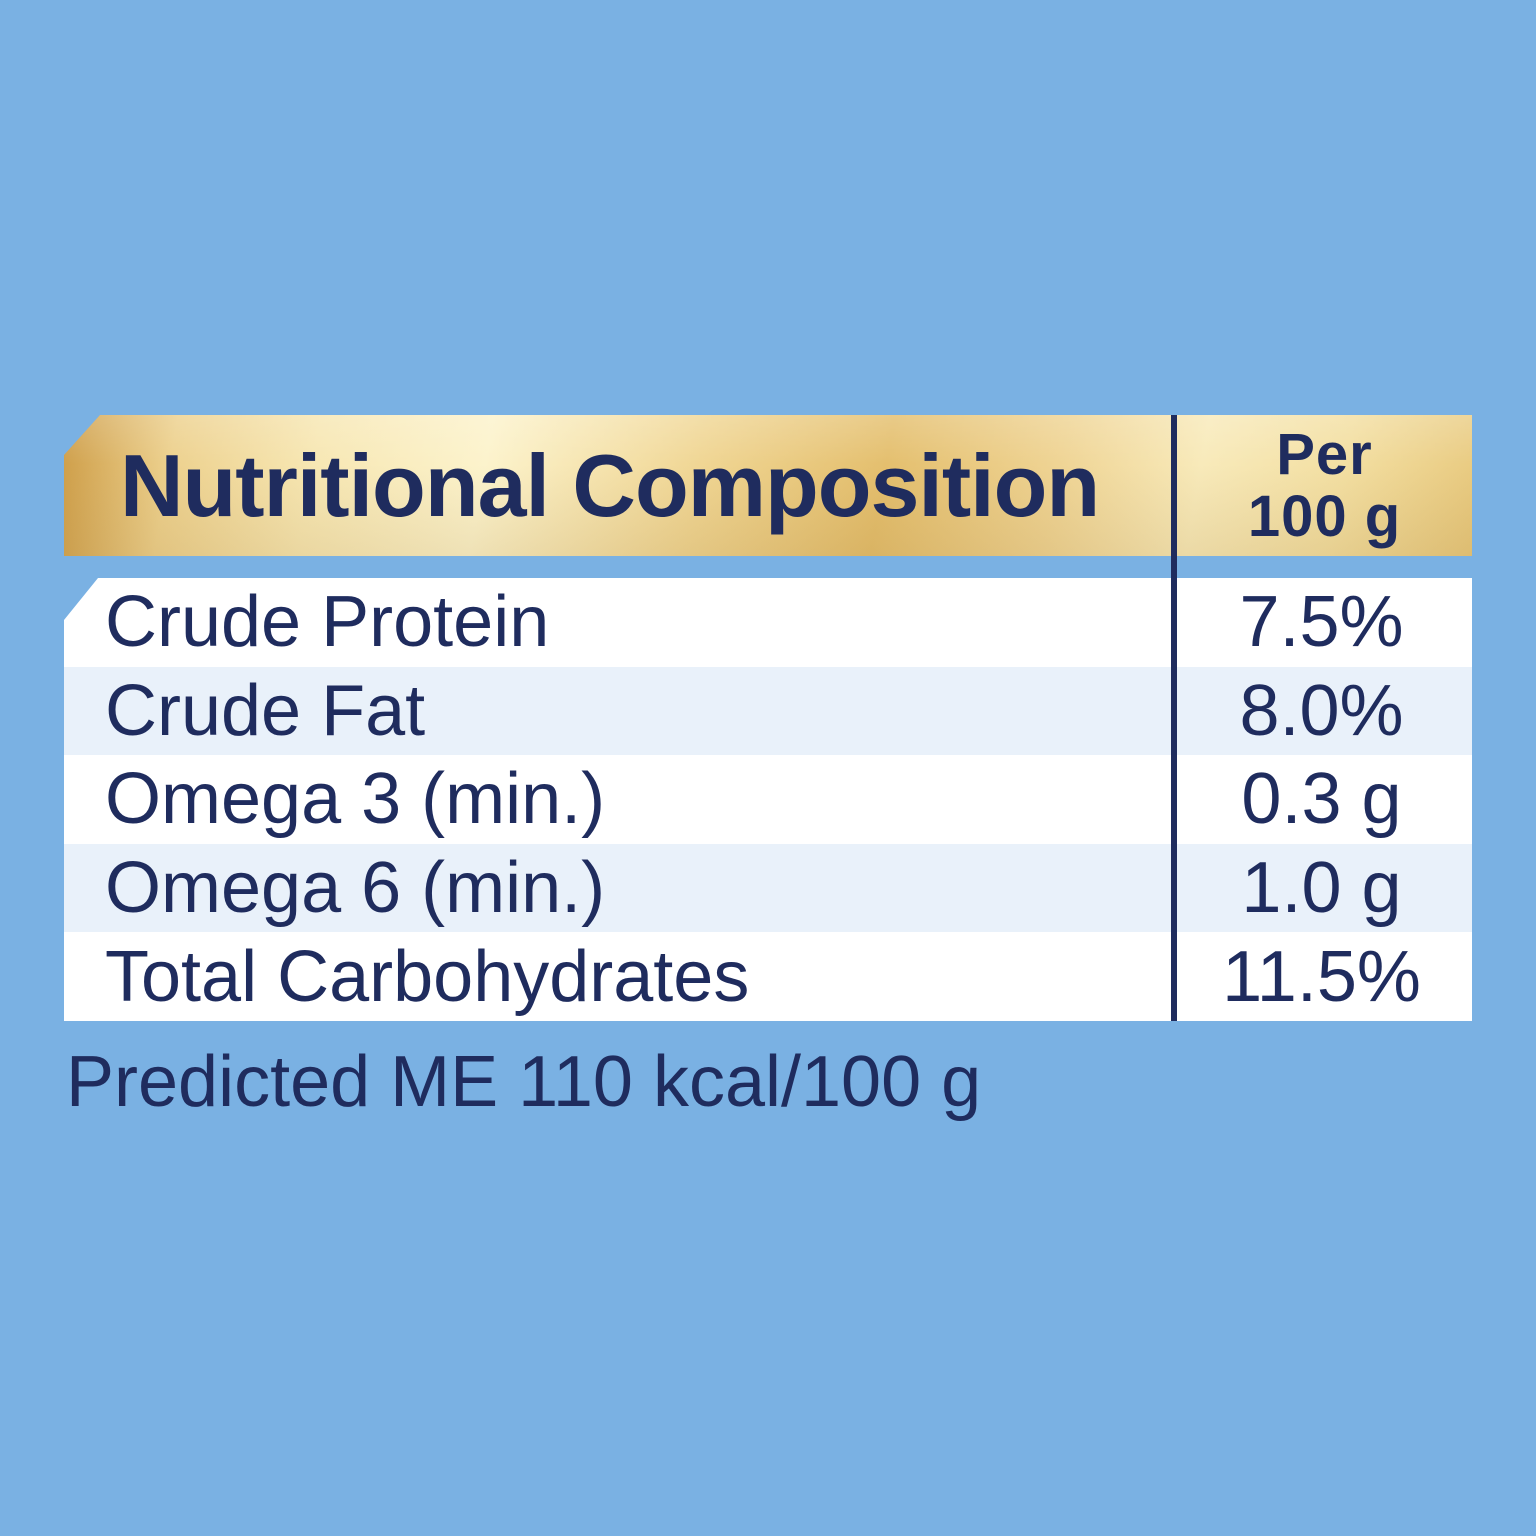 This screenshot has width=1536, height=1536. I want to click on table-row: Crude Protein 7.5%, so click(768, 622).